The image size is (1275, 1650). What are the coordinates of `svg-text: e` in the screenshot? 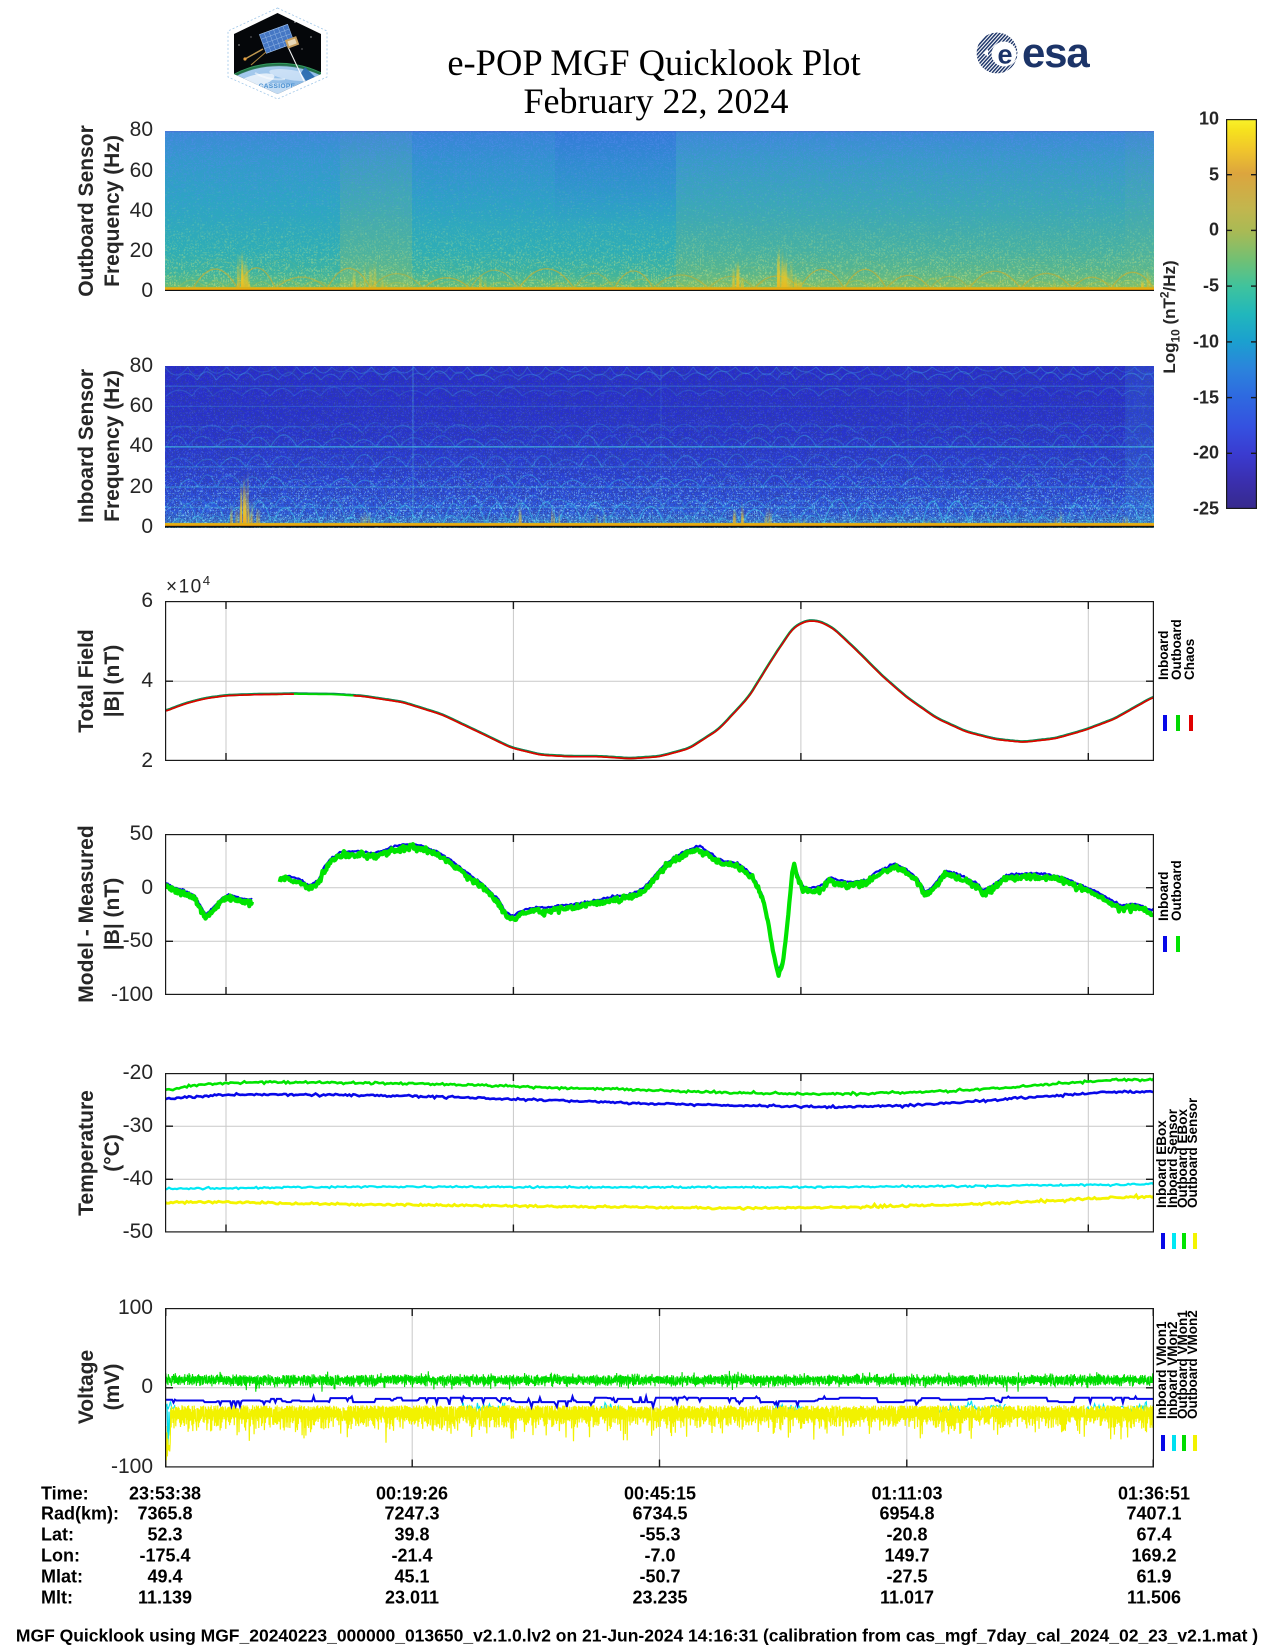 It's located at (1004, 55).